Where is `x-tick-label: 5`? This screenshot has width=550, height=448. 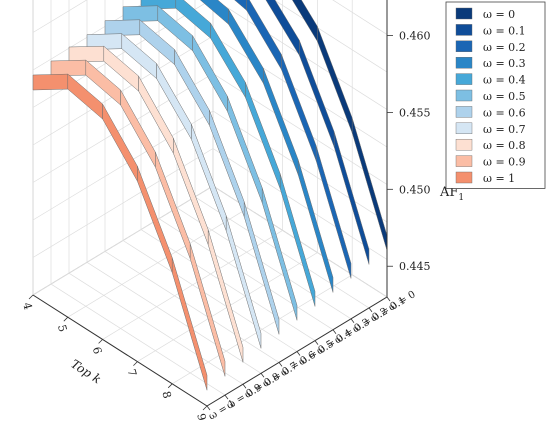 x-tick-label: 5 is located at coordinates (62, 328).